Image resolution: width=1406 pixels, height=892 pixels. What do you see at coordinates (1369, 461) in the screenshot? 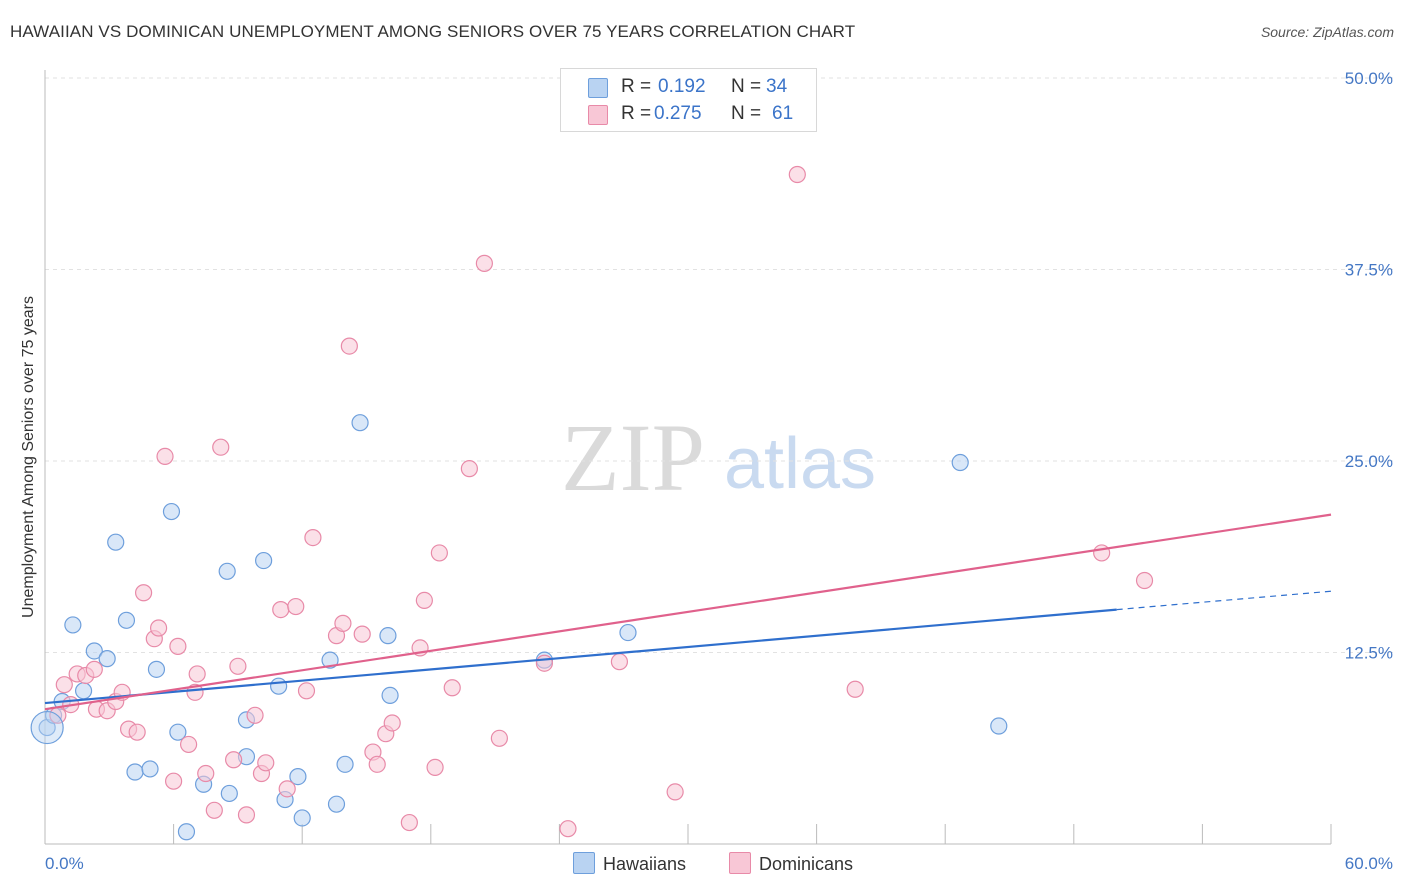
I see `y-tick-label: 25.0%` at bounding box center [1369, 461].